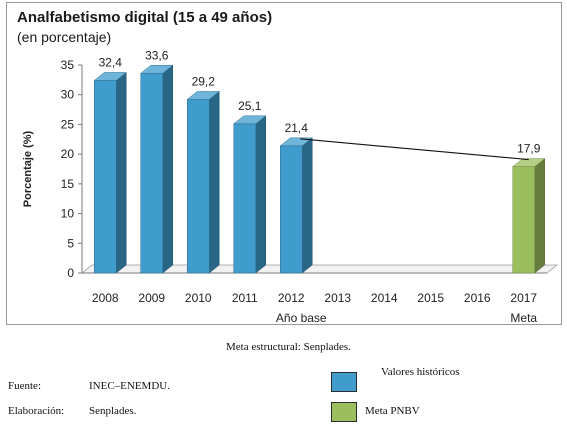 The height and width of the screenshot is (426, 567). I want to click on bar-2012, so click(296, 205).